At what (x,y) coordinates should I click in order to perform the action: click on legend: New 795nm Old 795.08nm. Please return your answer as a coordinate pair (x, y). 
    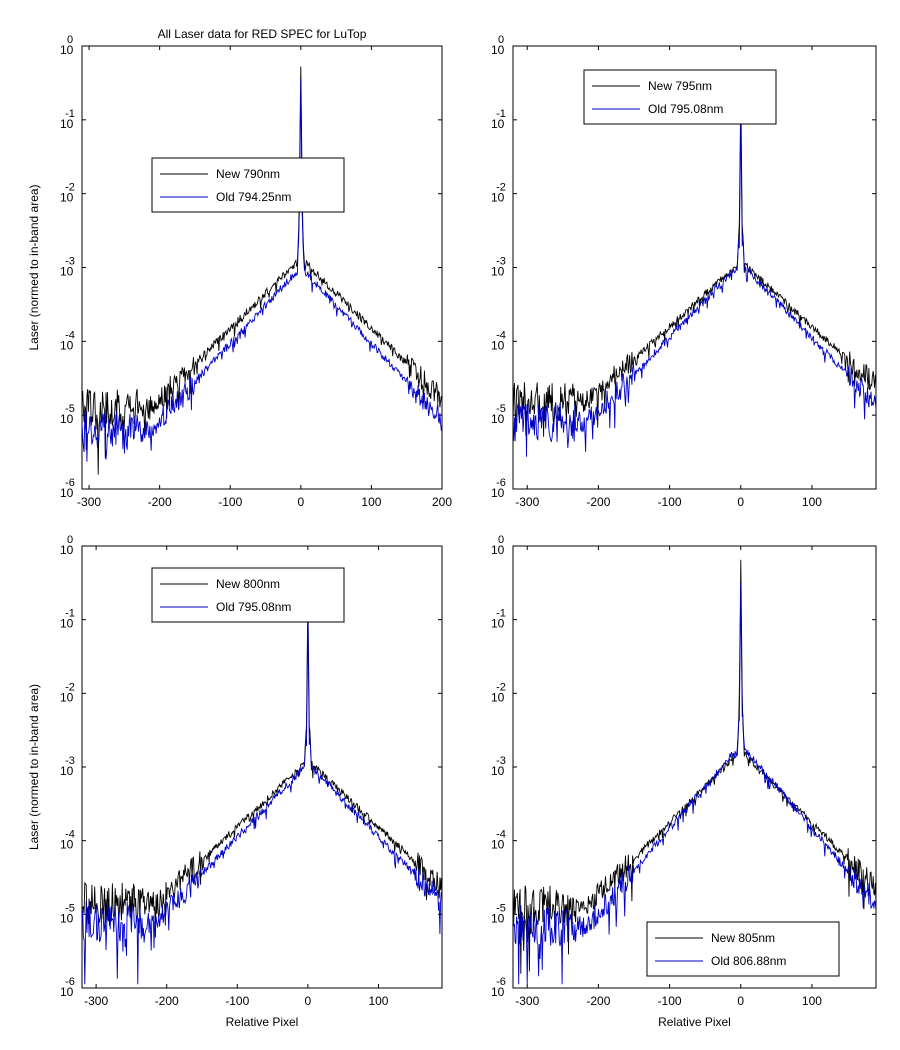
    Looking at the image, I should click on (680, 97).